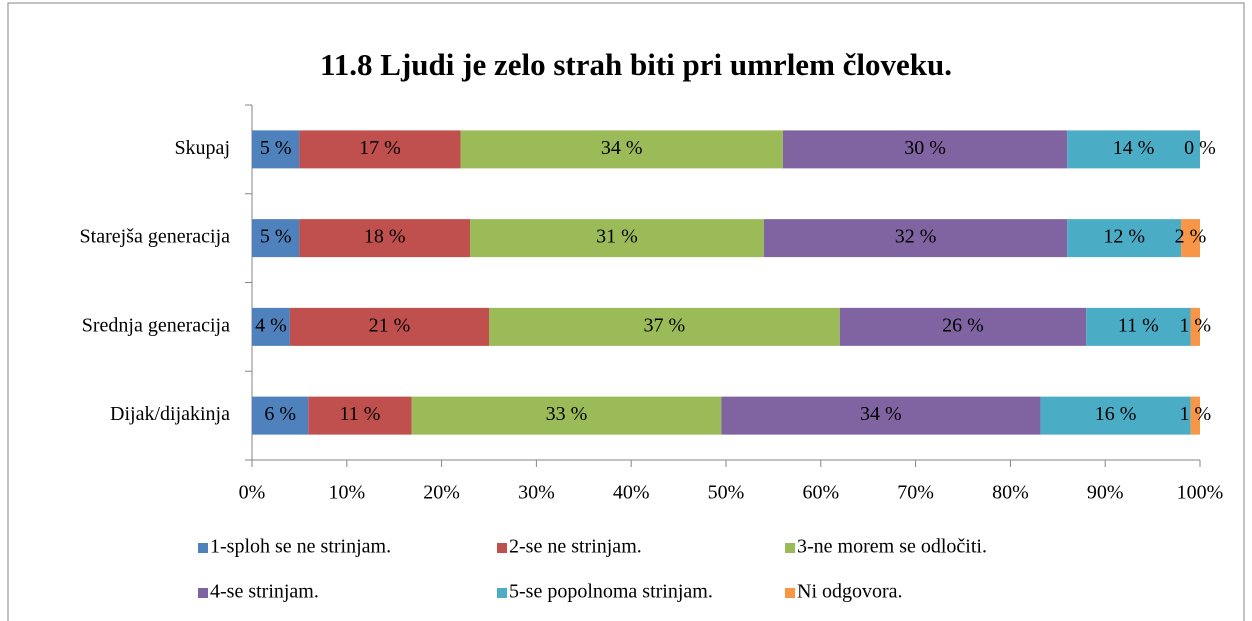  I want to click on x-tick-label: 100%, so click(1200, 493).